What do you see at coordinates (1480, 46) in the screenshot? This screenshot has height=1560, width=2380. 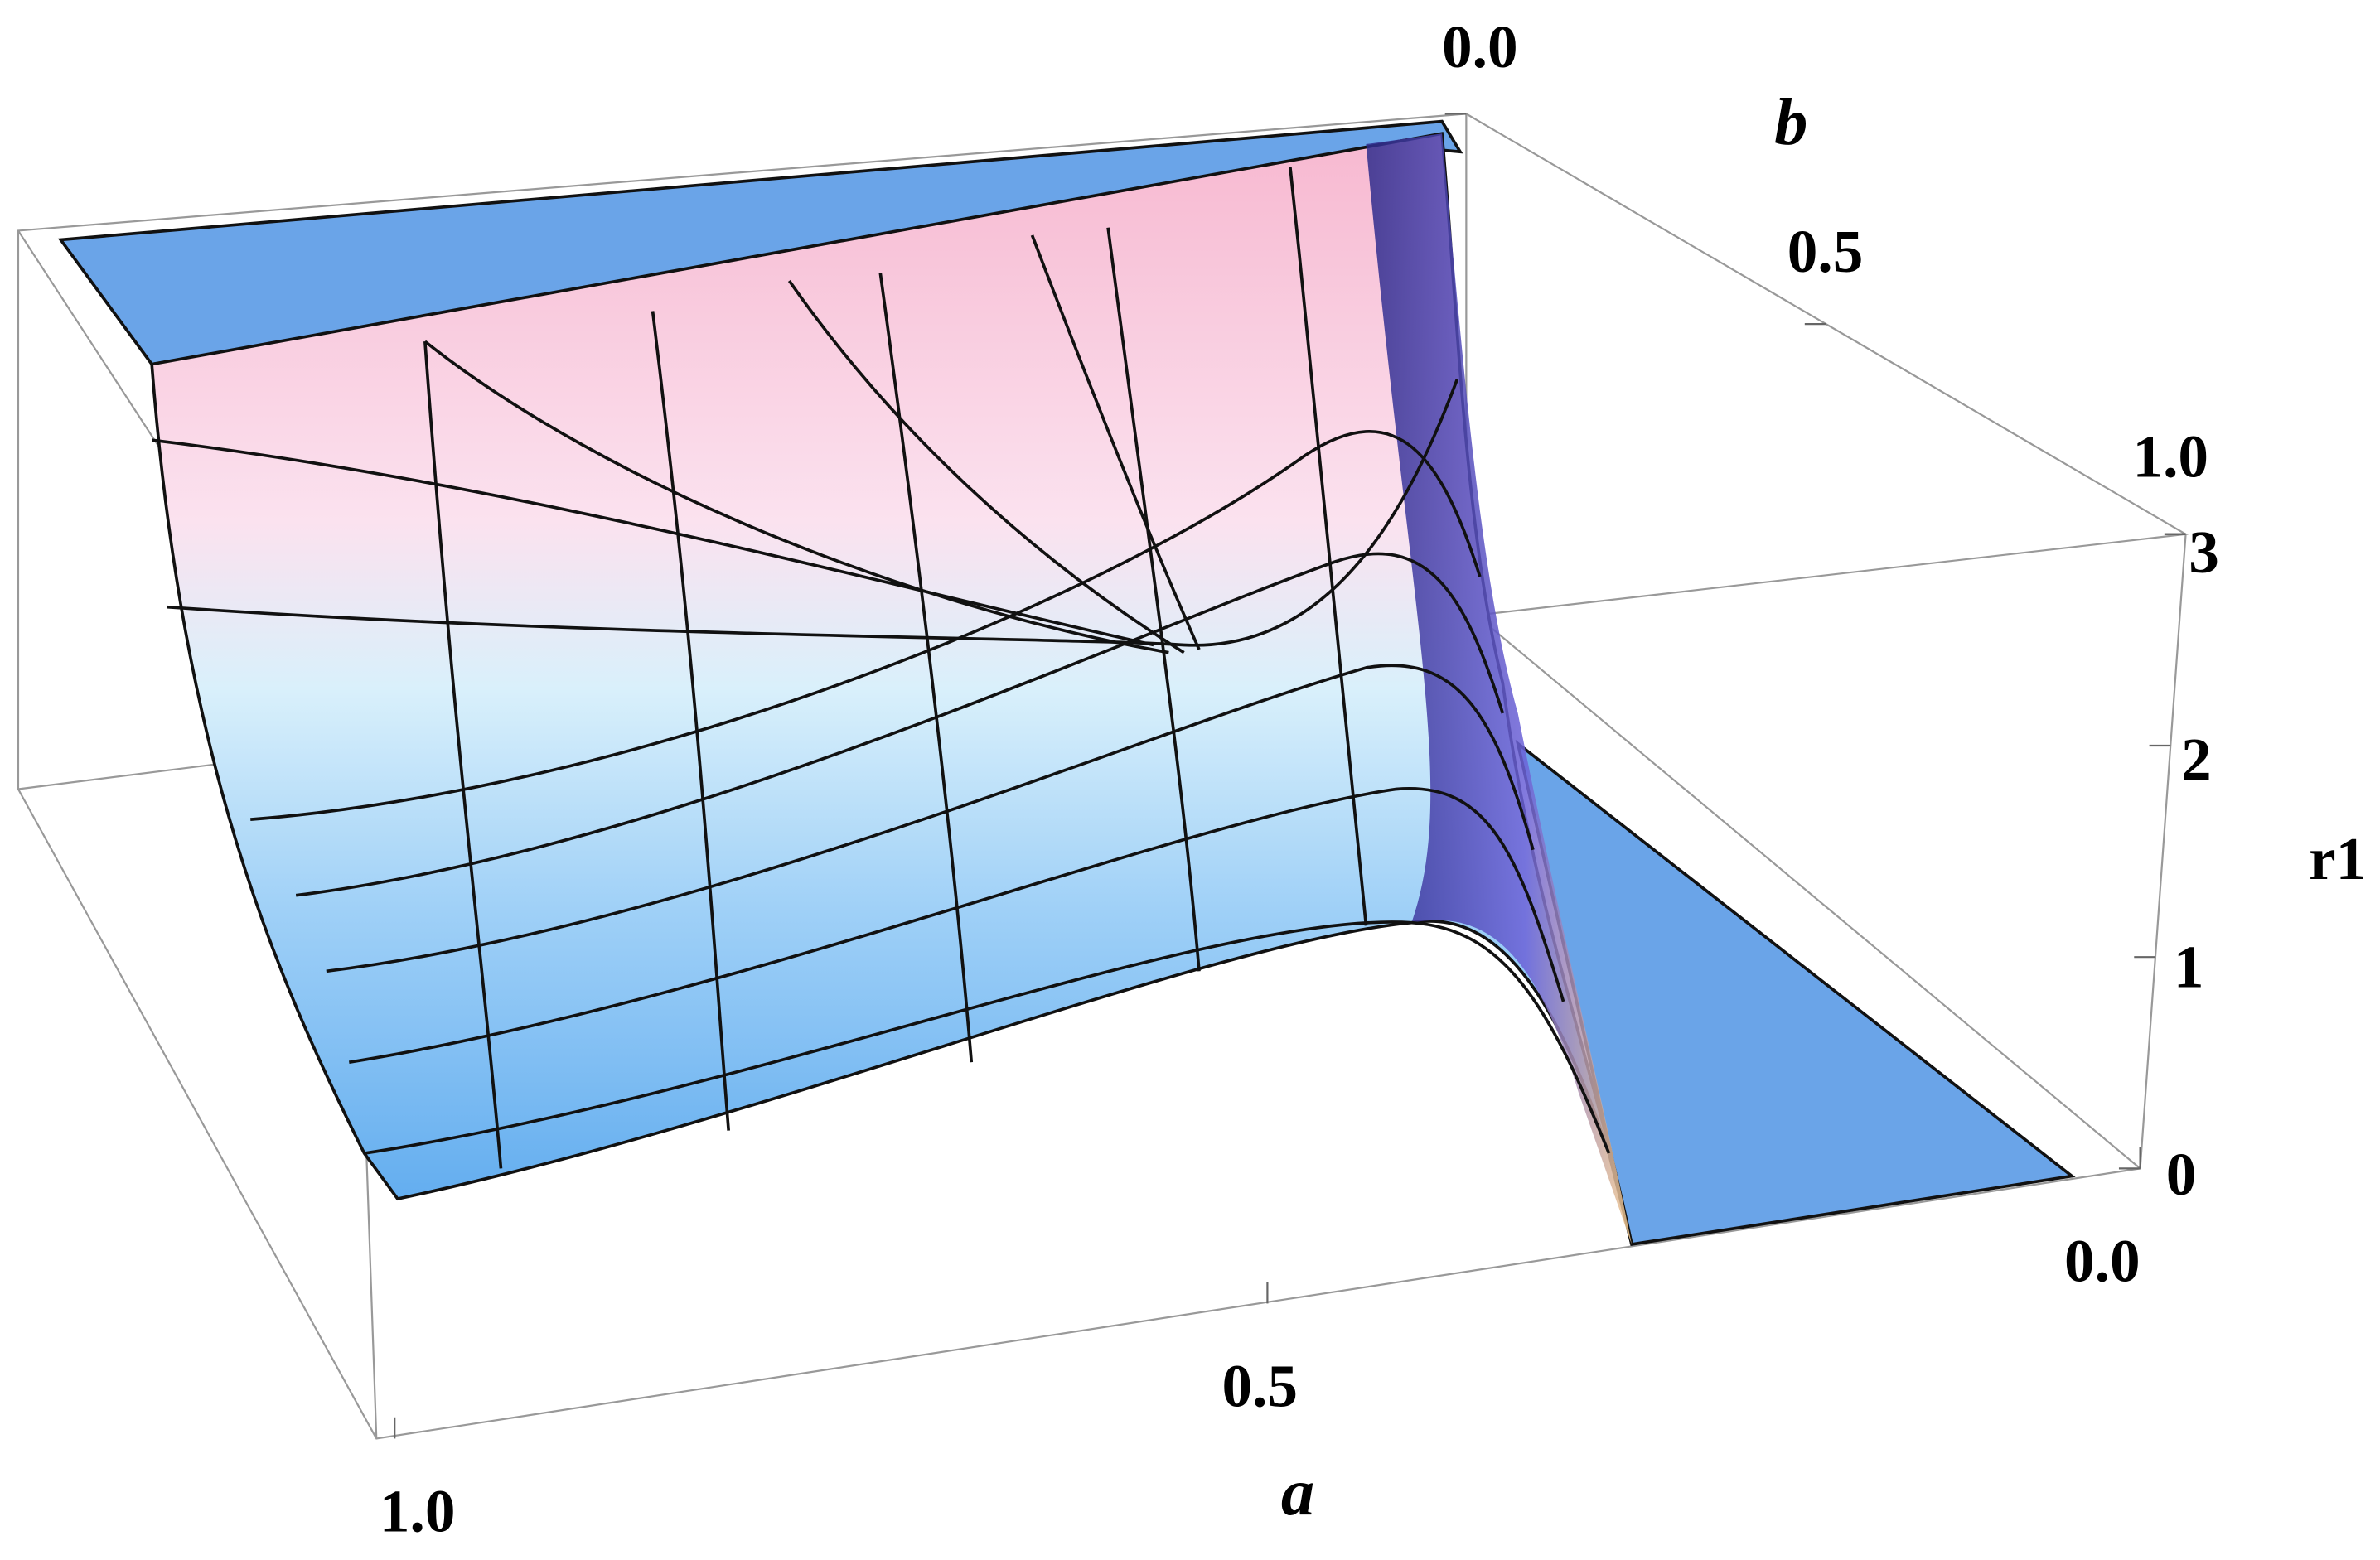 I see `y-tick-label: 0.0` at bounding box center [1480, 46].